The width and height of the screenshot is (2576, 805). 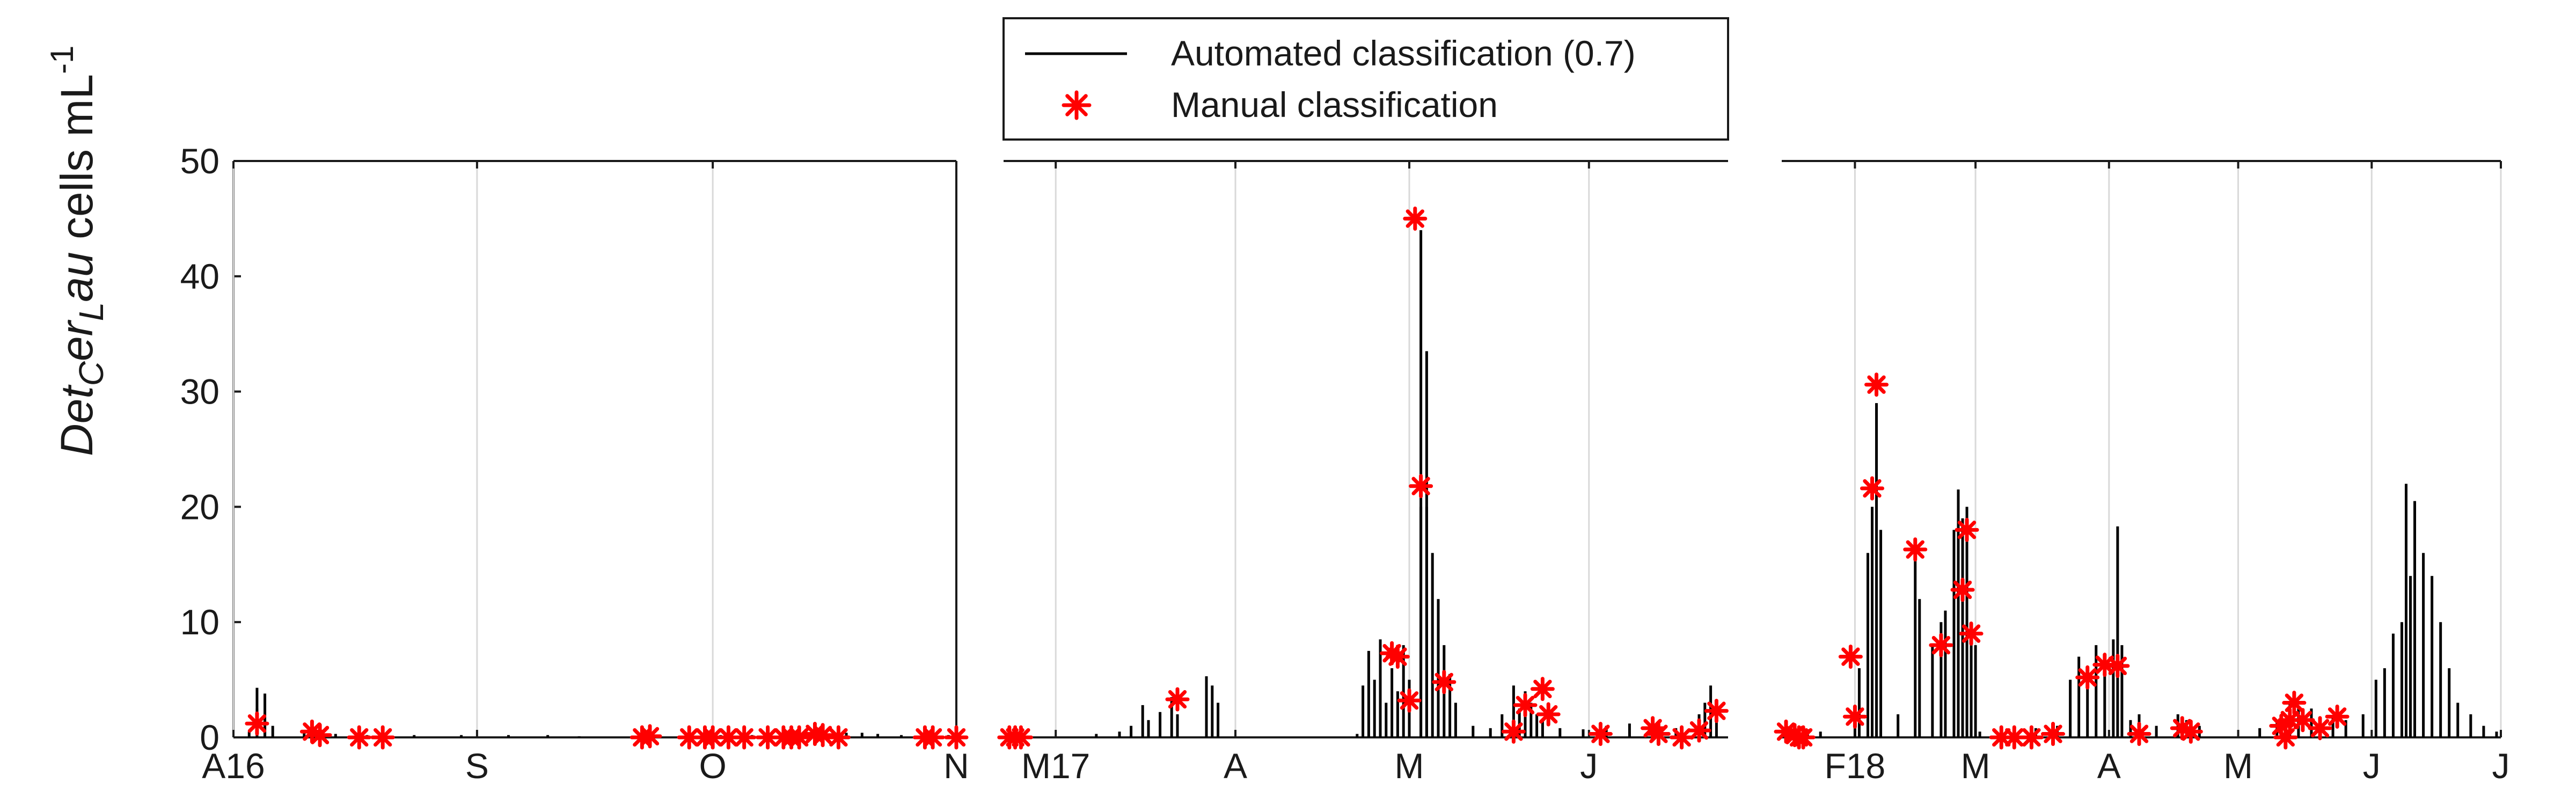 What do you see at coordinates (199, 161) in the screenshot?
I see `y-tick-label: 50` at bounding box center [199, 161].